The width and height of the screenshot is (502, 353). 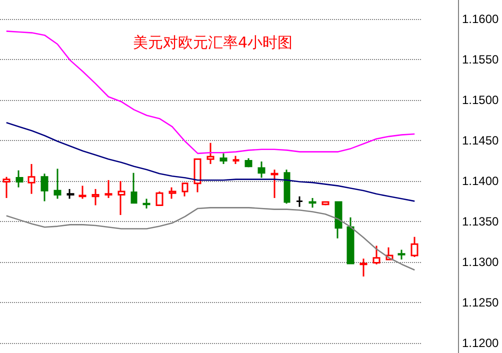 I want to click on y-tick-label: 1.1400, so click(x=481, y=181).